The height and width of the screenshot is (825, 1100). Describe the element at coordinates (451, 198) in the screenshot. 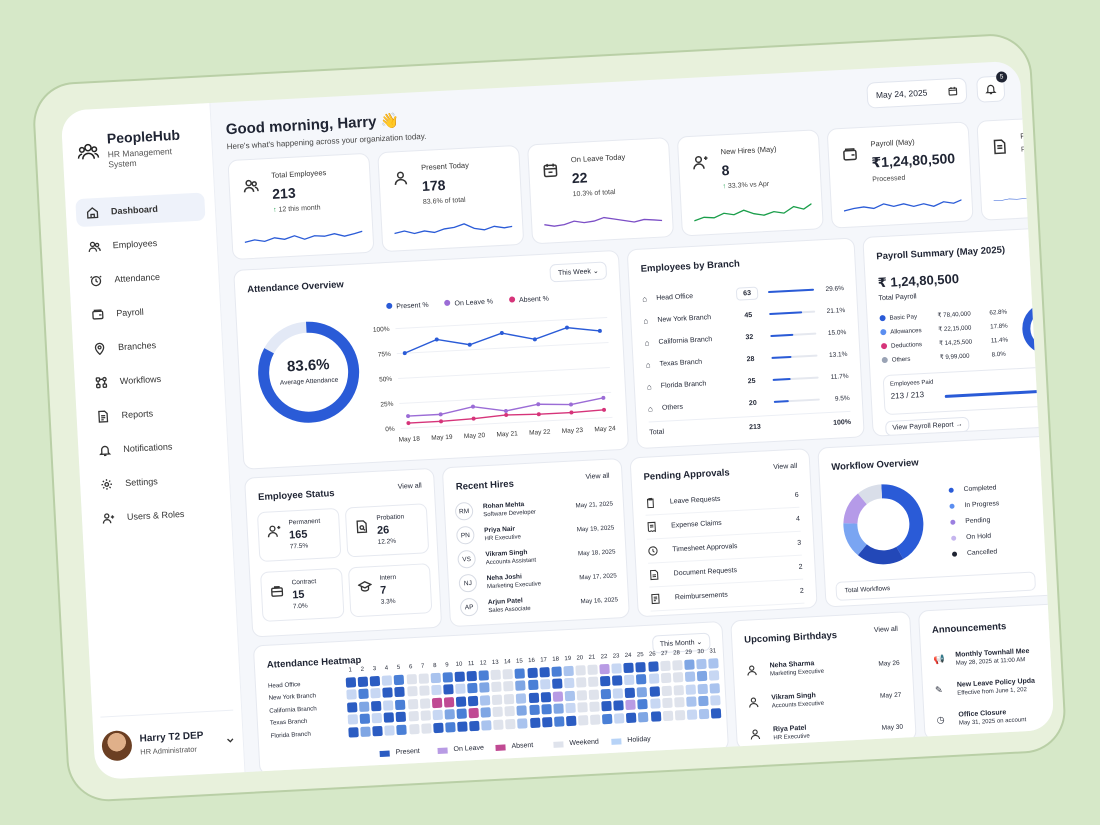

I see `stat-card-present-today: Present Today 178 83.6% of total` at that location.